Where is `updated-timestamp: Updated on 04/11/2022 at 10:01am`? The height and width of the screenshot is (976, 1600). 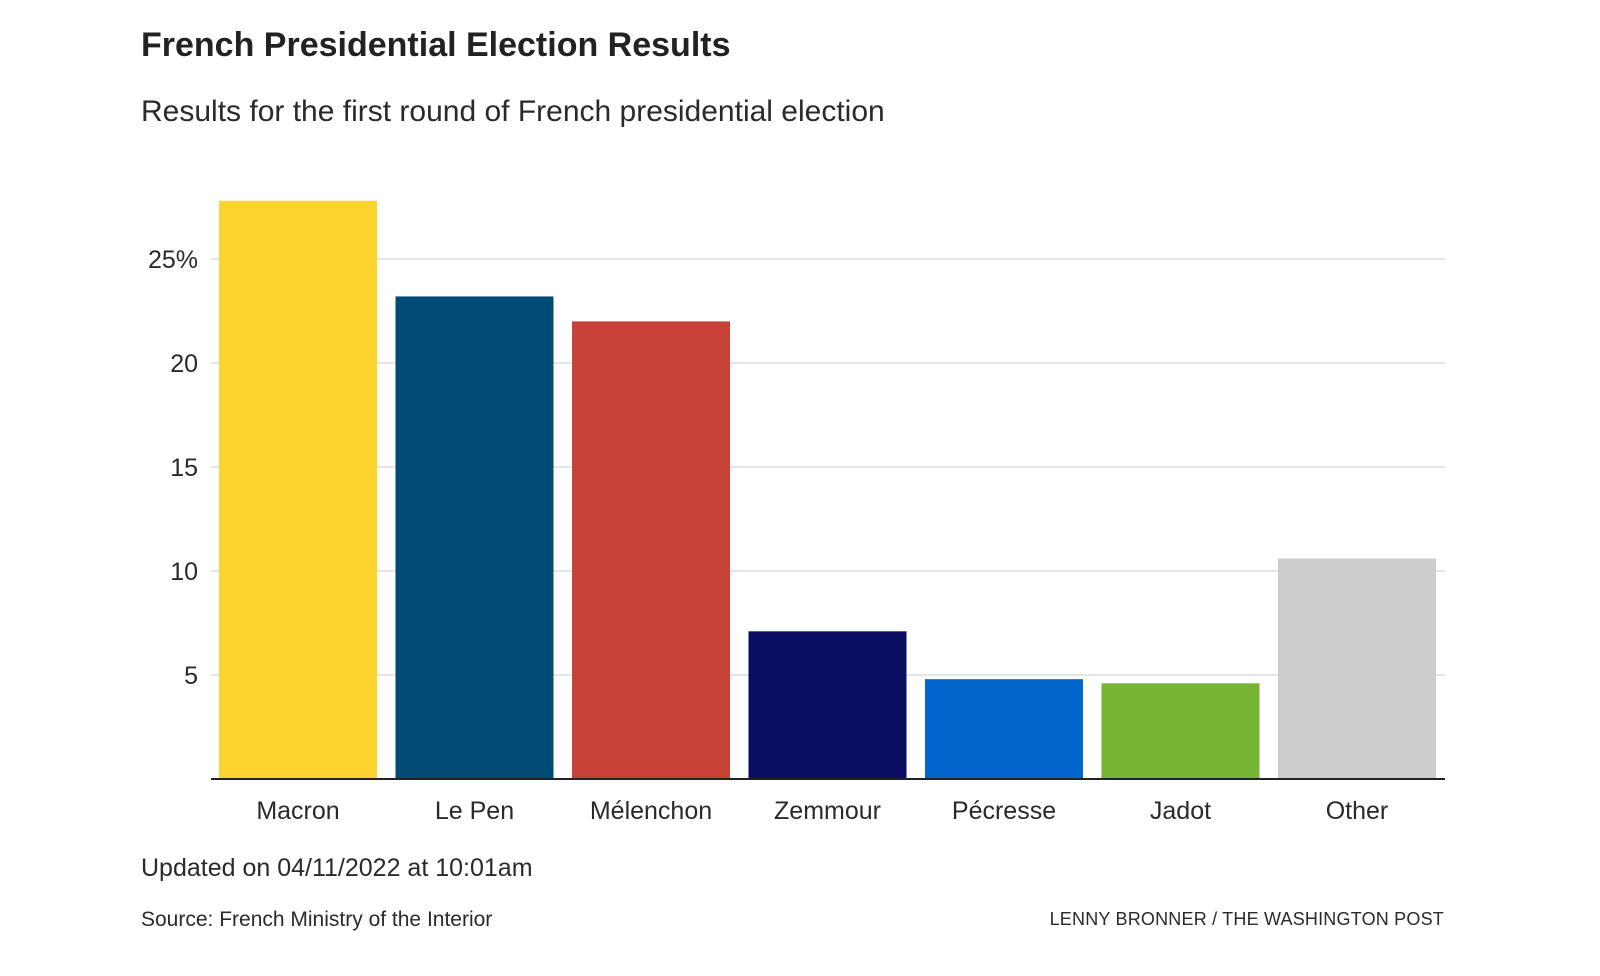
updated-timestamp: Updated on 04/11/2022 at 10:01am is located at coordinates (337, 868).